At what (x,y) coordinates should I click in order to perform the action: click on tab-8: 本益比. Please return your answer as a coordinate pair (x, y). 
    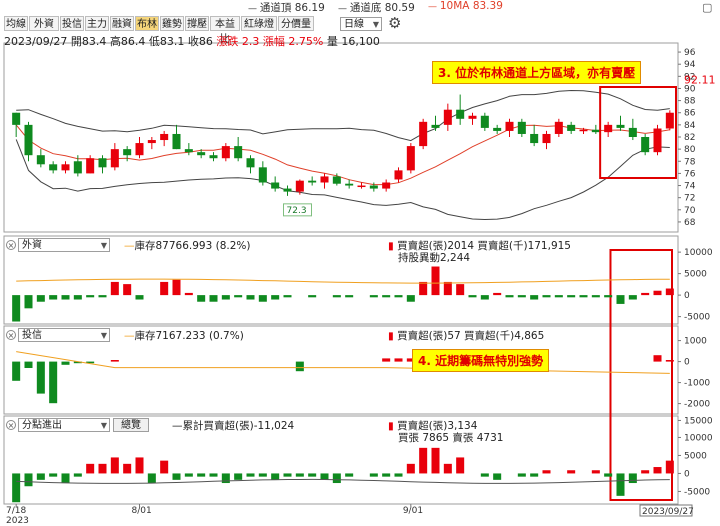
    Looking at the image, I should click on (225, 30).